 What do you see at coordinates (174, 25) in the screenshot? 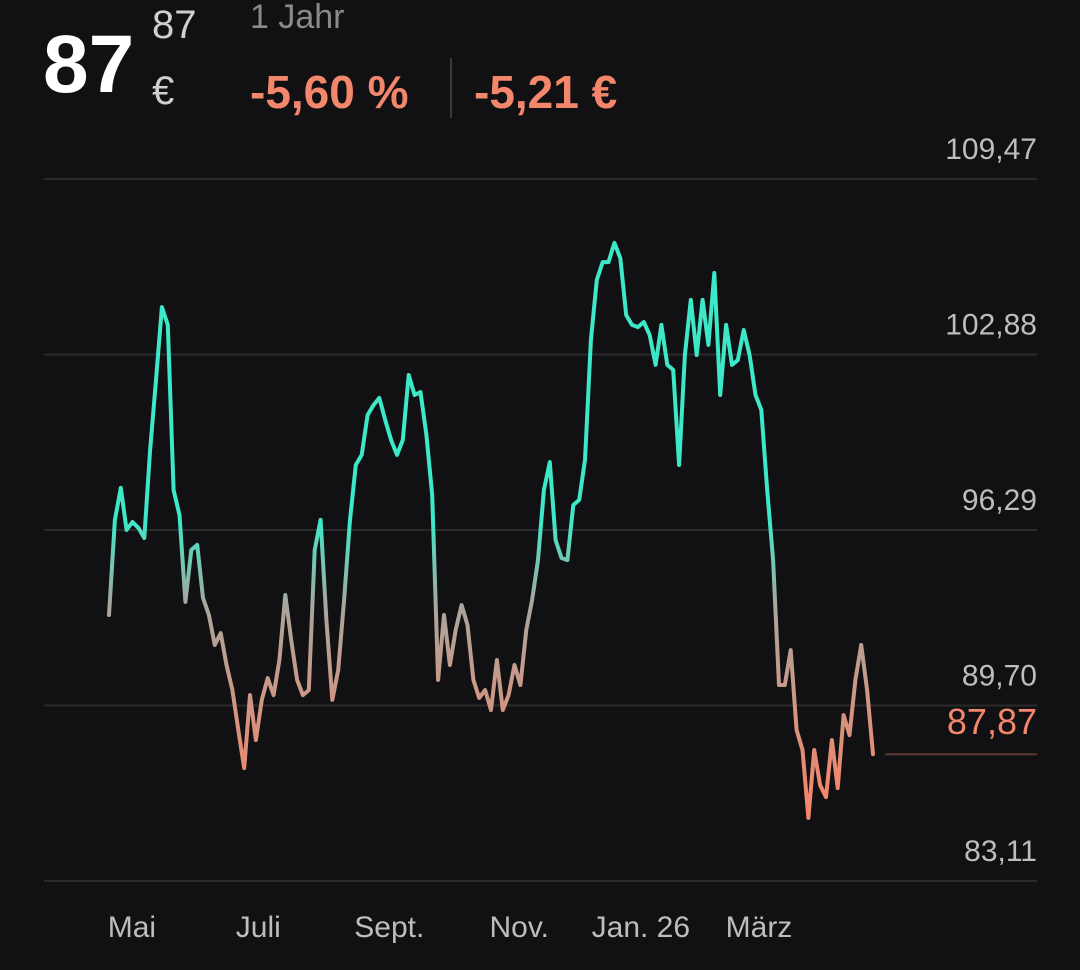
I see `price-dec: 87` at bounding box center [174, 25].